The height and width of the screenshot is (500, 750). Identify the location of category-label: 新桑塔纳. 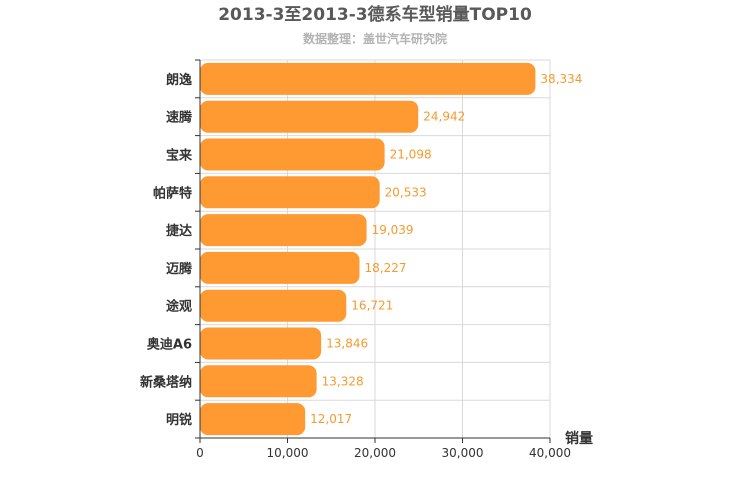
(166, 382).